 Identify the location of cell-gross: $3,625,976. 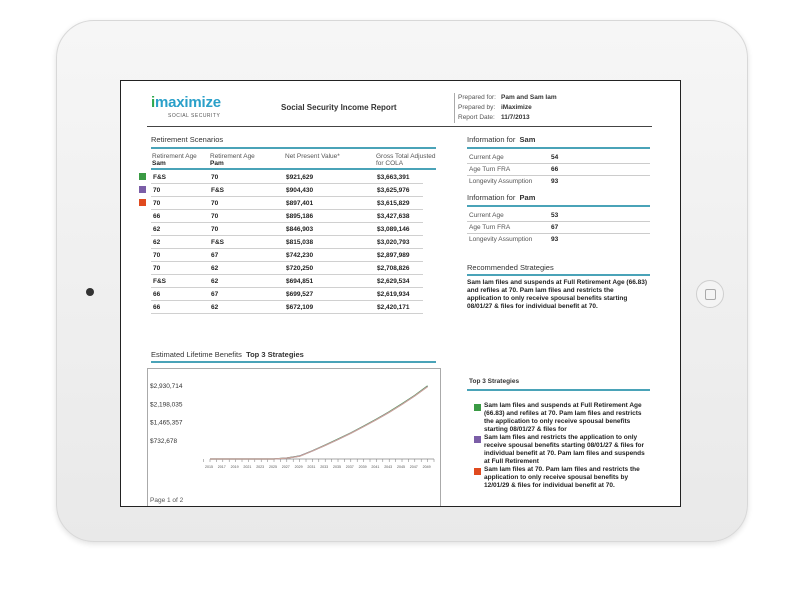
(393, 190).